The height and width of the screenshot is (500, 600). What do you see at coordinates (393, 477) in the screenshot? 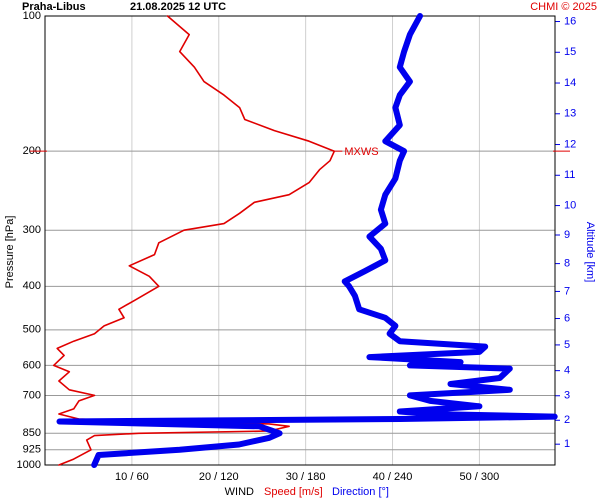
I see `x-tick-label: 40 / 240` at bounding box center [393, 477].